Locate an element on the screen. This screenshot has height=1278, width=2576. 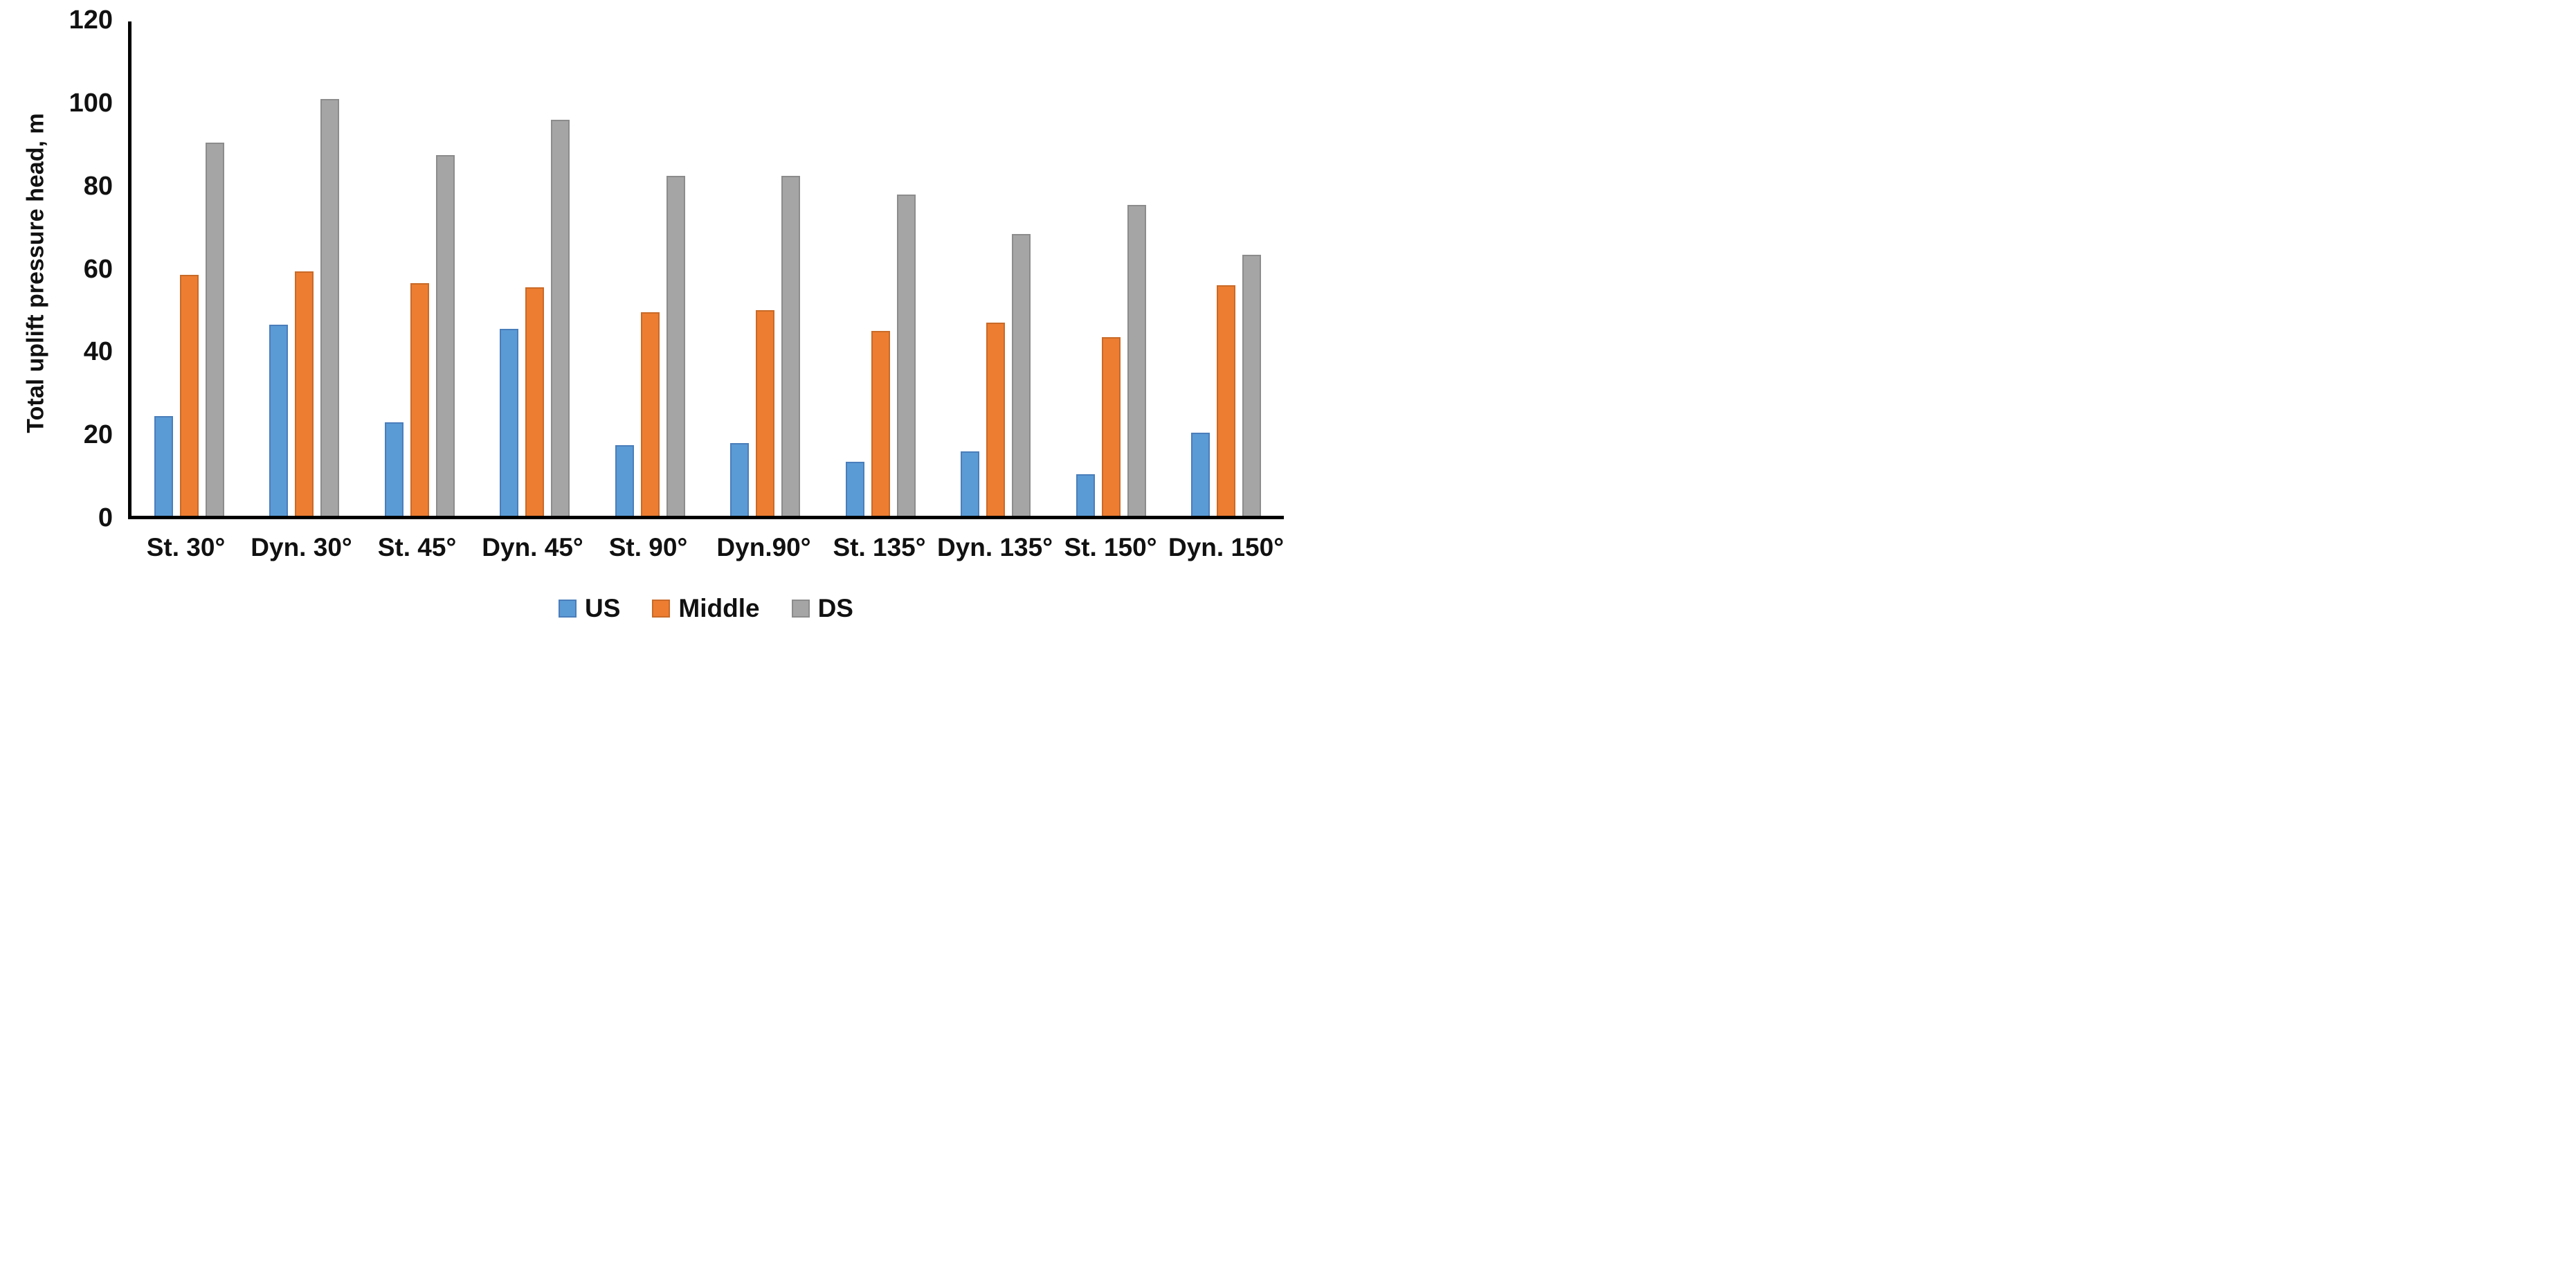
legend-label-middle: Middle is located at coordinates (719, 608).